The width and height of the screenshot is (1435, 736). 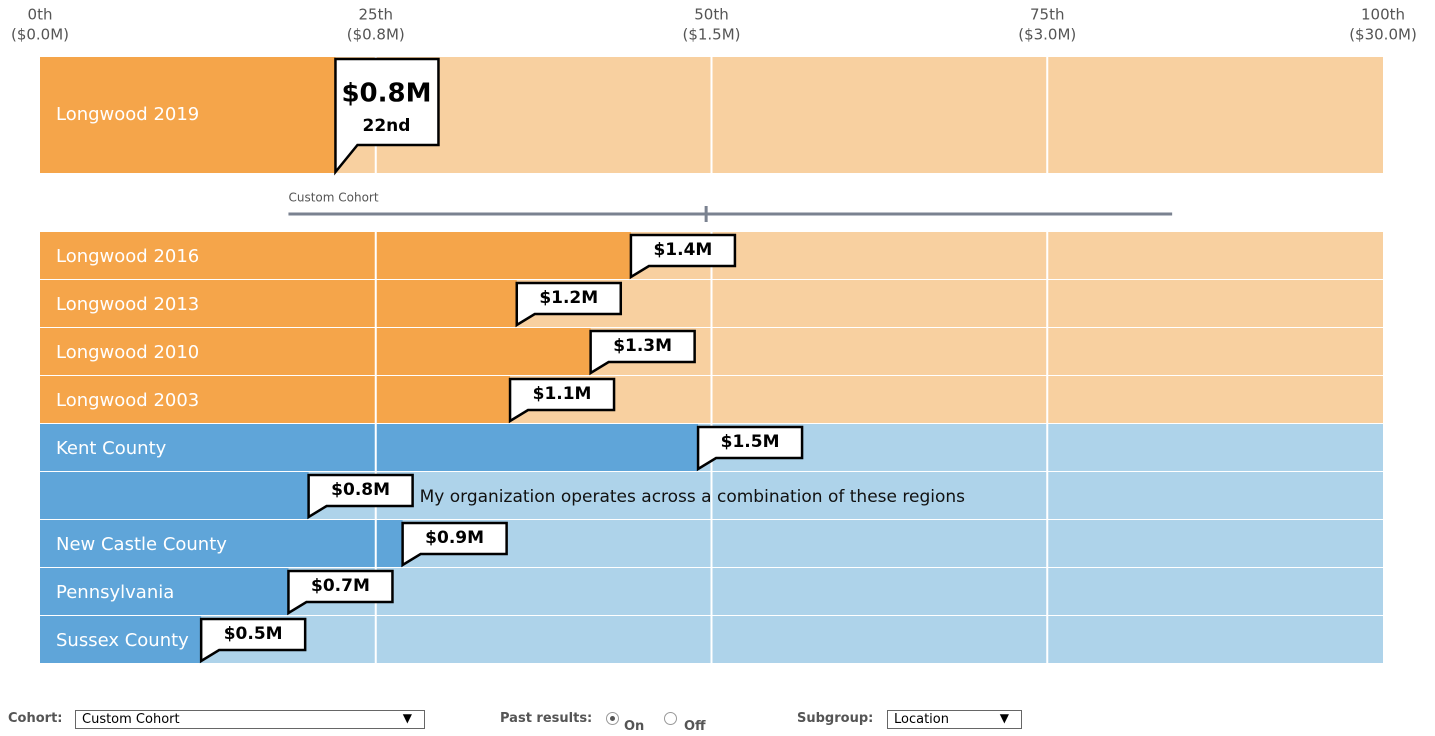 I want to click on x-tick-label: 0th, so click(x=40, y=15).